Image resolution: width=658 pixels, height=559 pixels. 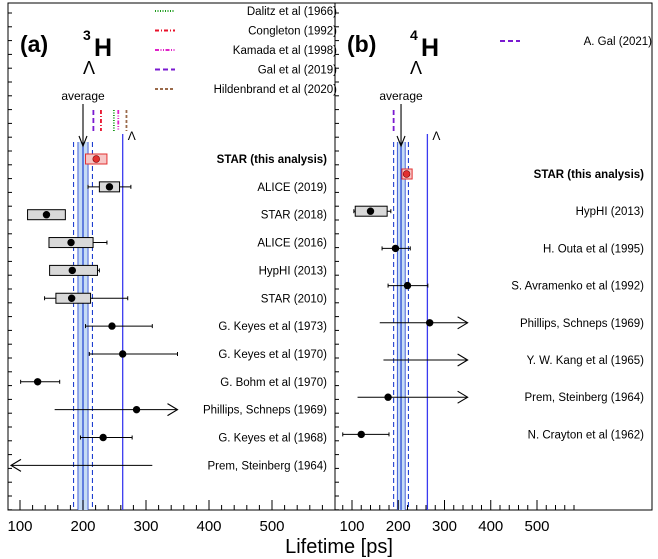 I want to click on measurement-label: N. Crayton et al (1962), so click(x=586, y=435).